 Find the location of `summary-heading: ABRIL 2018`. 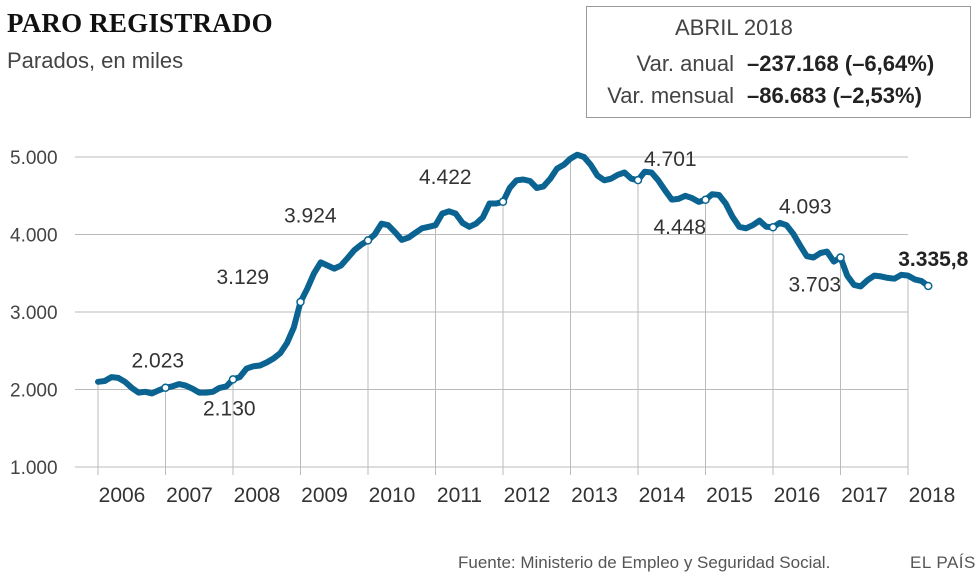

summary-heading: ABRIL 2018 is located at coordinates (734, 27).